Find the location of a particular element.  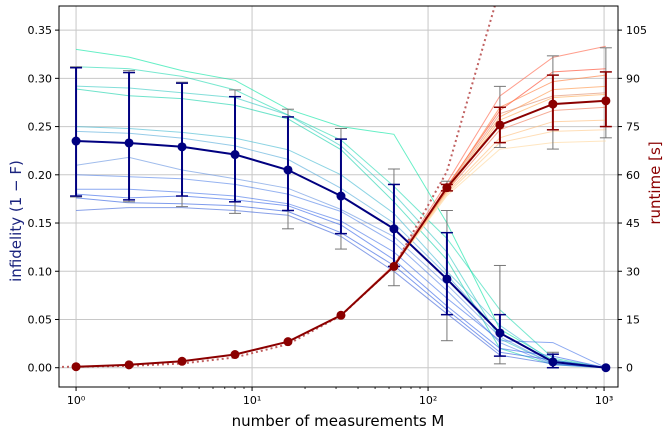

y-right-tick-label-6: 90 is located at coordinates (633, 78).